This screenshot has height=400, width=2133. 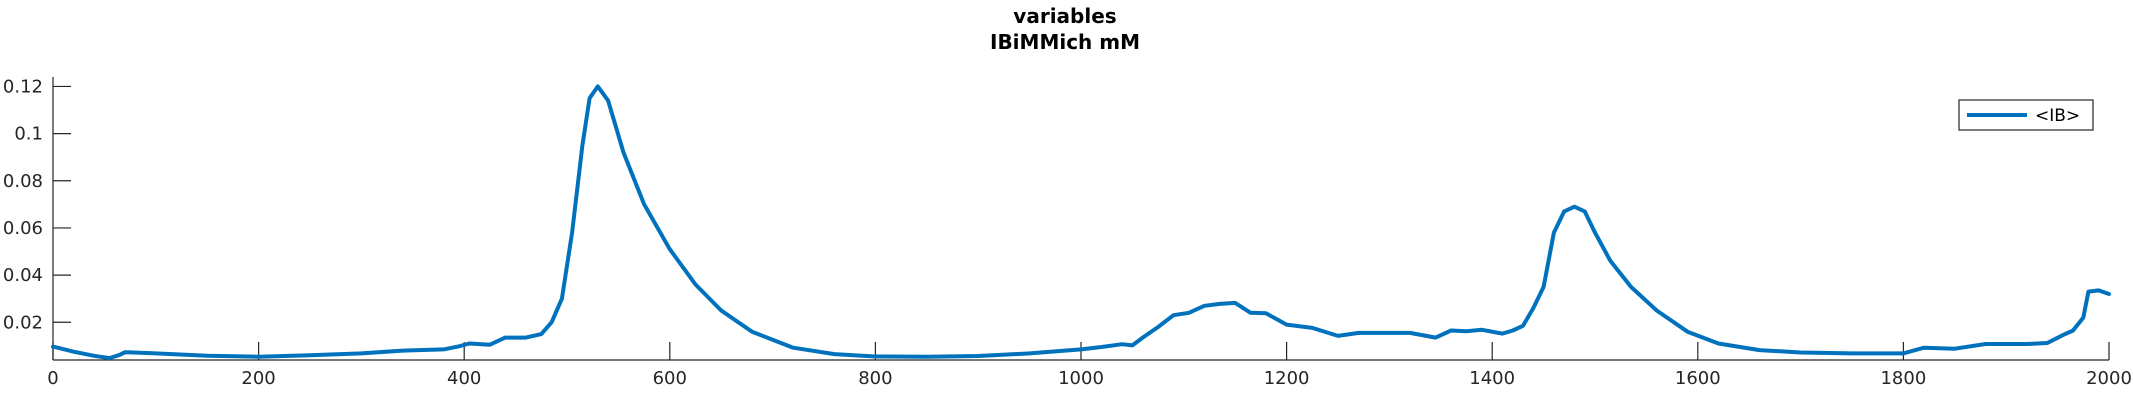 What do you see at coordinates (1492, 378) in the screenshot?
I see `x-tick-label: 1400` at bounding box center [1492, 378].